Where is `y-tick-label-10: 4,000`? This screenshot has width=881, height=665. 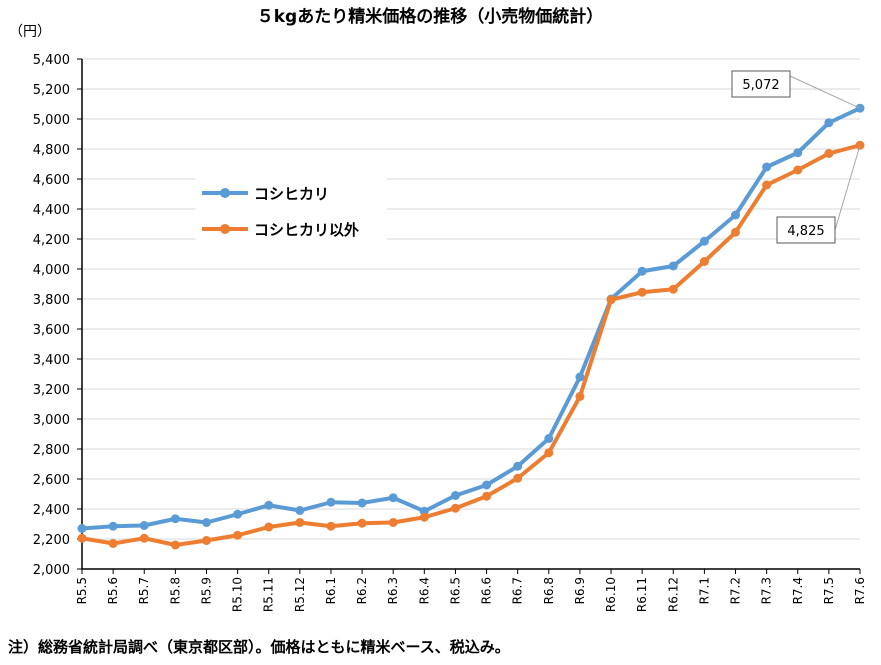 y-tick-label-10: 4,000 is located at coordinates (51, 270).